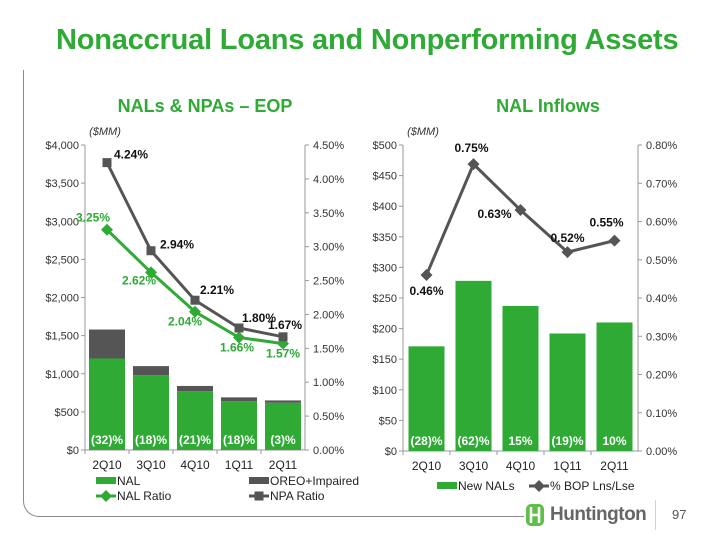 This screenshot has width=720, height=540. What do you see at coordinates (426, 291) in the screenshot?
I see `data-label: 0.46%` at bounding box center [426, 291].